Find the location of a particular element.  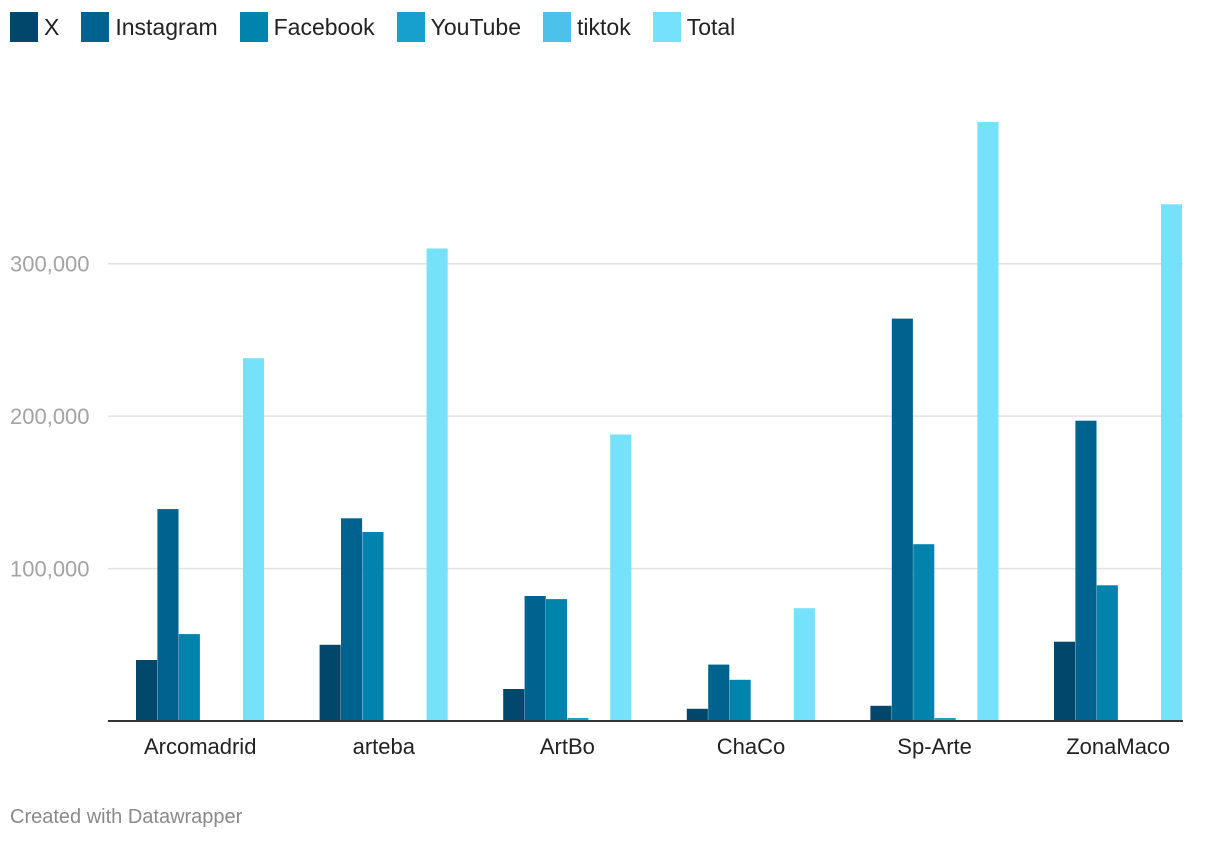

bar-group-arteba is located at coordinates (383, 485).